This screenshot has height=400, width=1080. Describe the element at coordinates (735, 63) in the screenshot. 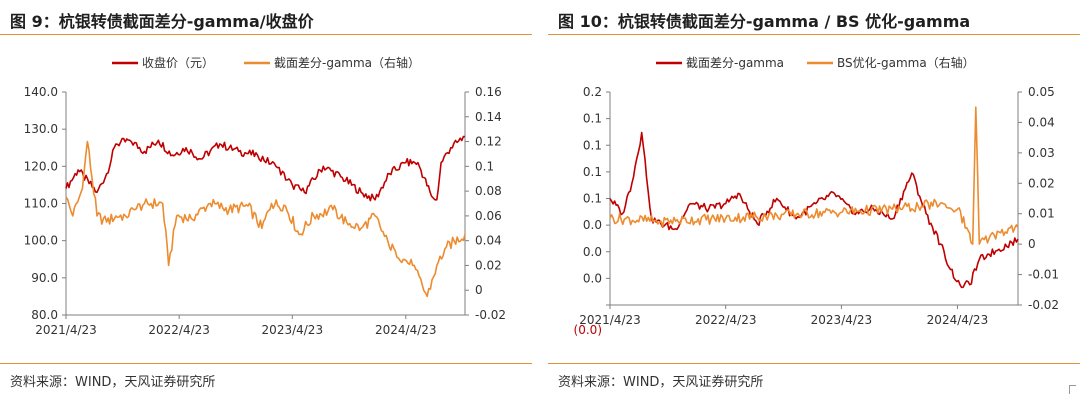

I see `legend-label: 截面差分-gamma` at that location.